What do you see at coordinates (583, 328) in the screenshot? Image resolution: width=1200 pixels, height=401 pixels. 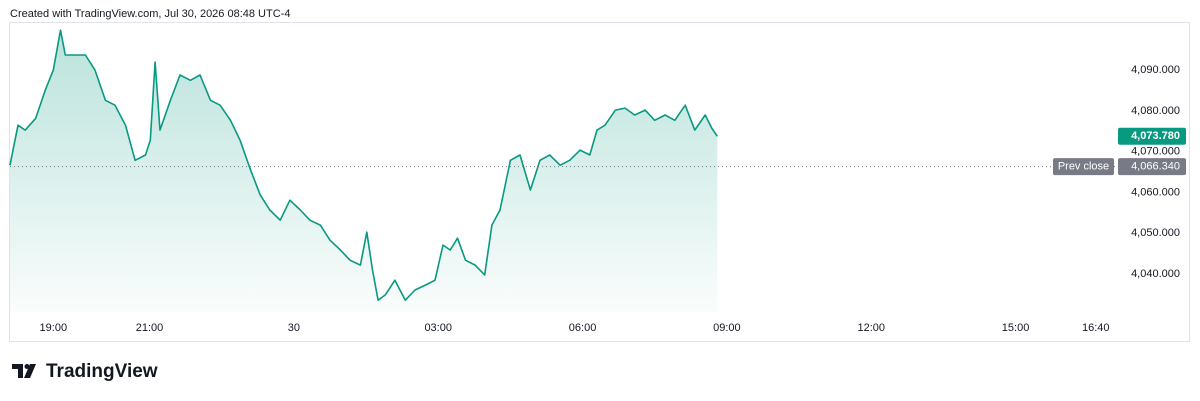 I see `x-tick-label: 06:00` at bounding box center [583, 328].